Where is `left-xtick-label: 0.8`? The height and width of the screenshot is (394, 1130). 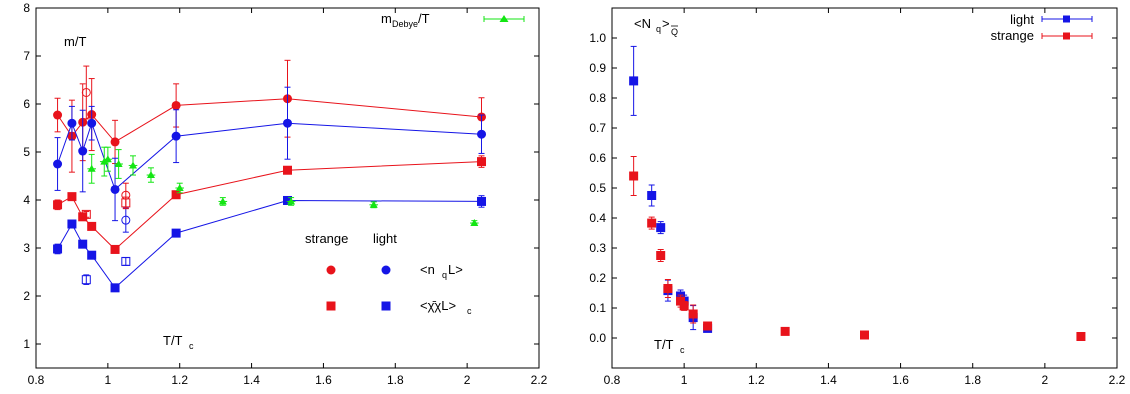
left-xtick-label: 0.8 is located at coordinates (36, 380).